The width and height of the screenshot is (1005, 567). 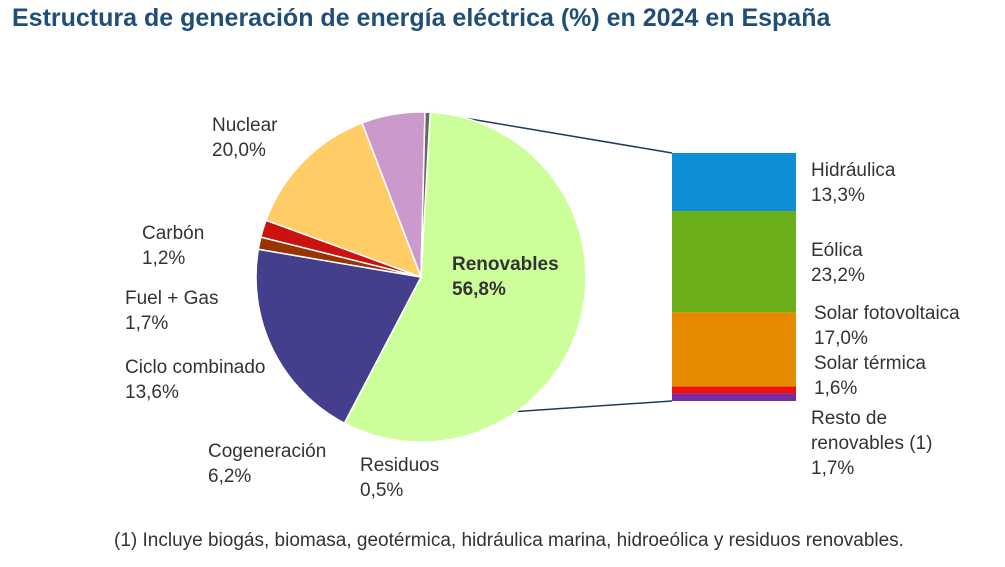 I want to click on pie-label-carbon: Carbón, so click(x=173, y=233).